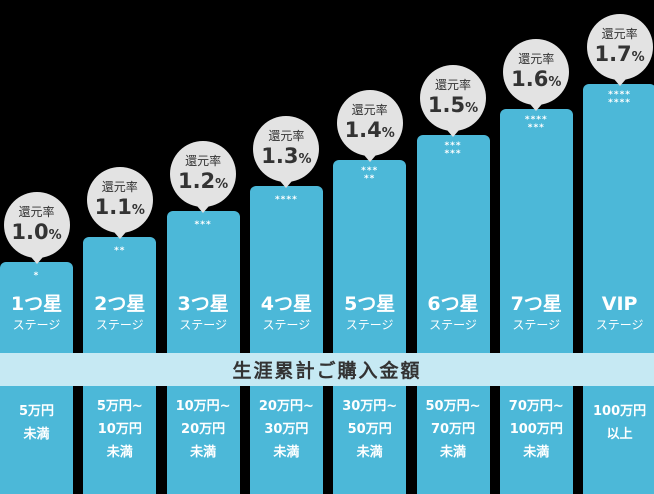 The height and width of the screenshot is (494, 654). What do you see at coordinates (203, 352) in the screenshot?
I see `bar-3: *** 3つ星ステージ 10万円~ 20万円 未満` at bounding box center [203, 352].